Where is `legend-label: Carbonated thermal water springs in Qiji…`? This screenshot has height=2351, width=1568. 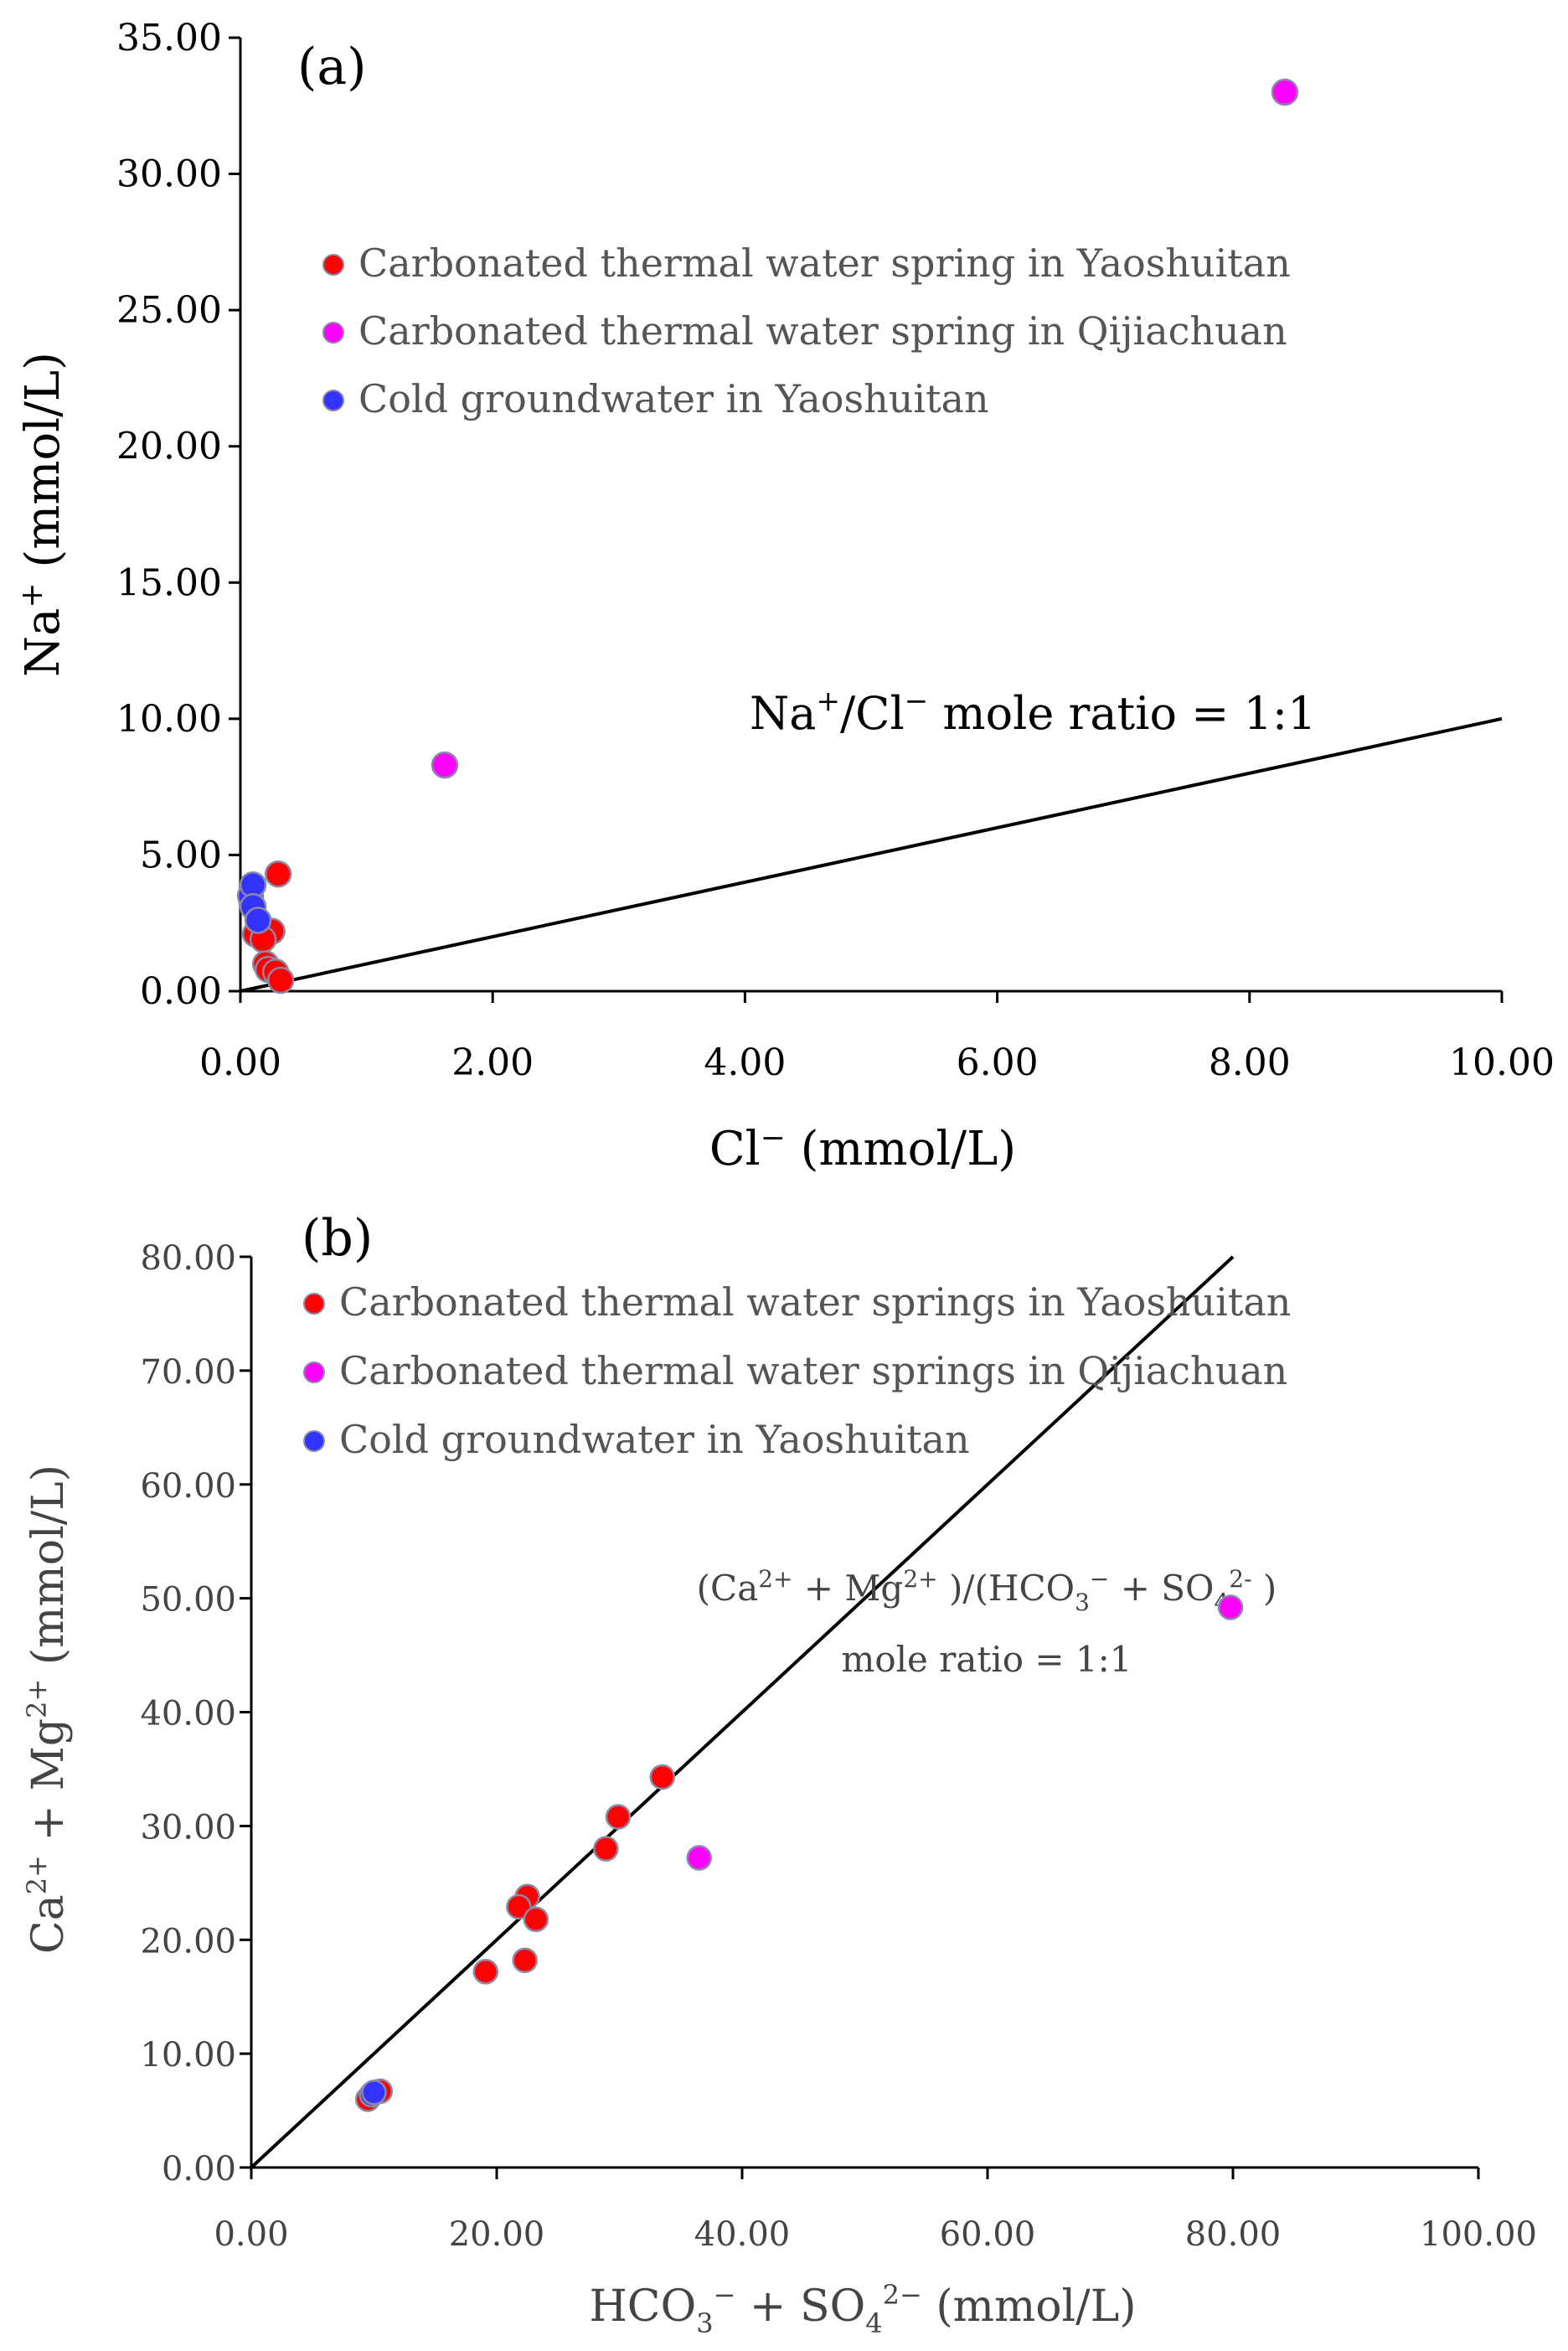
legend-label: Carbonated thermal water springs in Qiji… is located at coordinates (813, 1370).